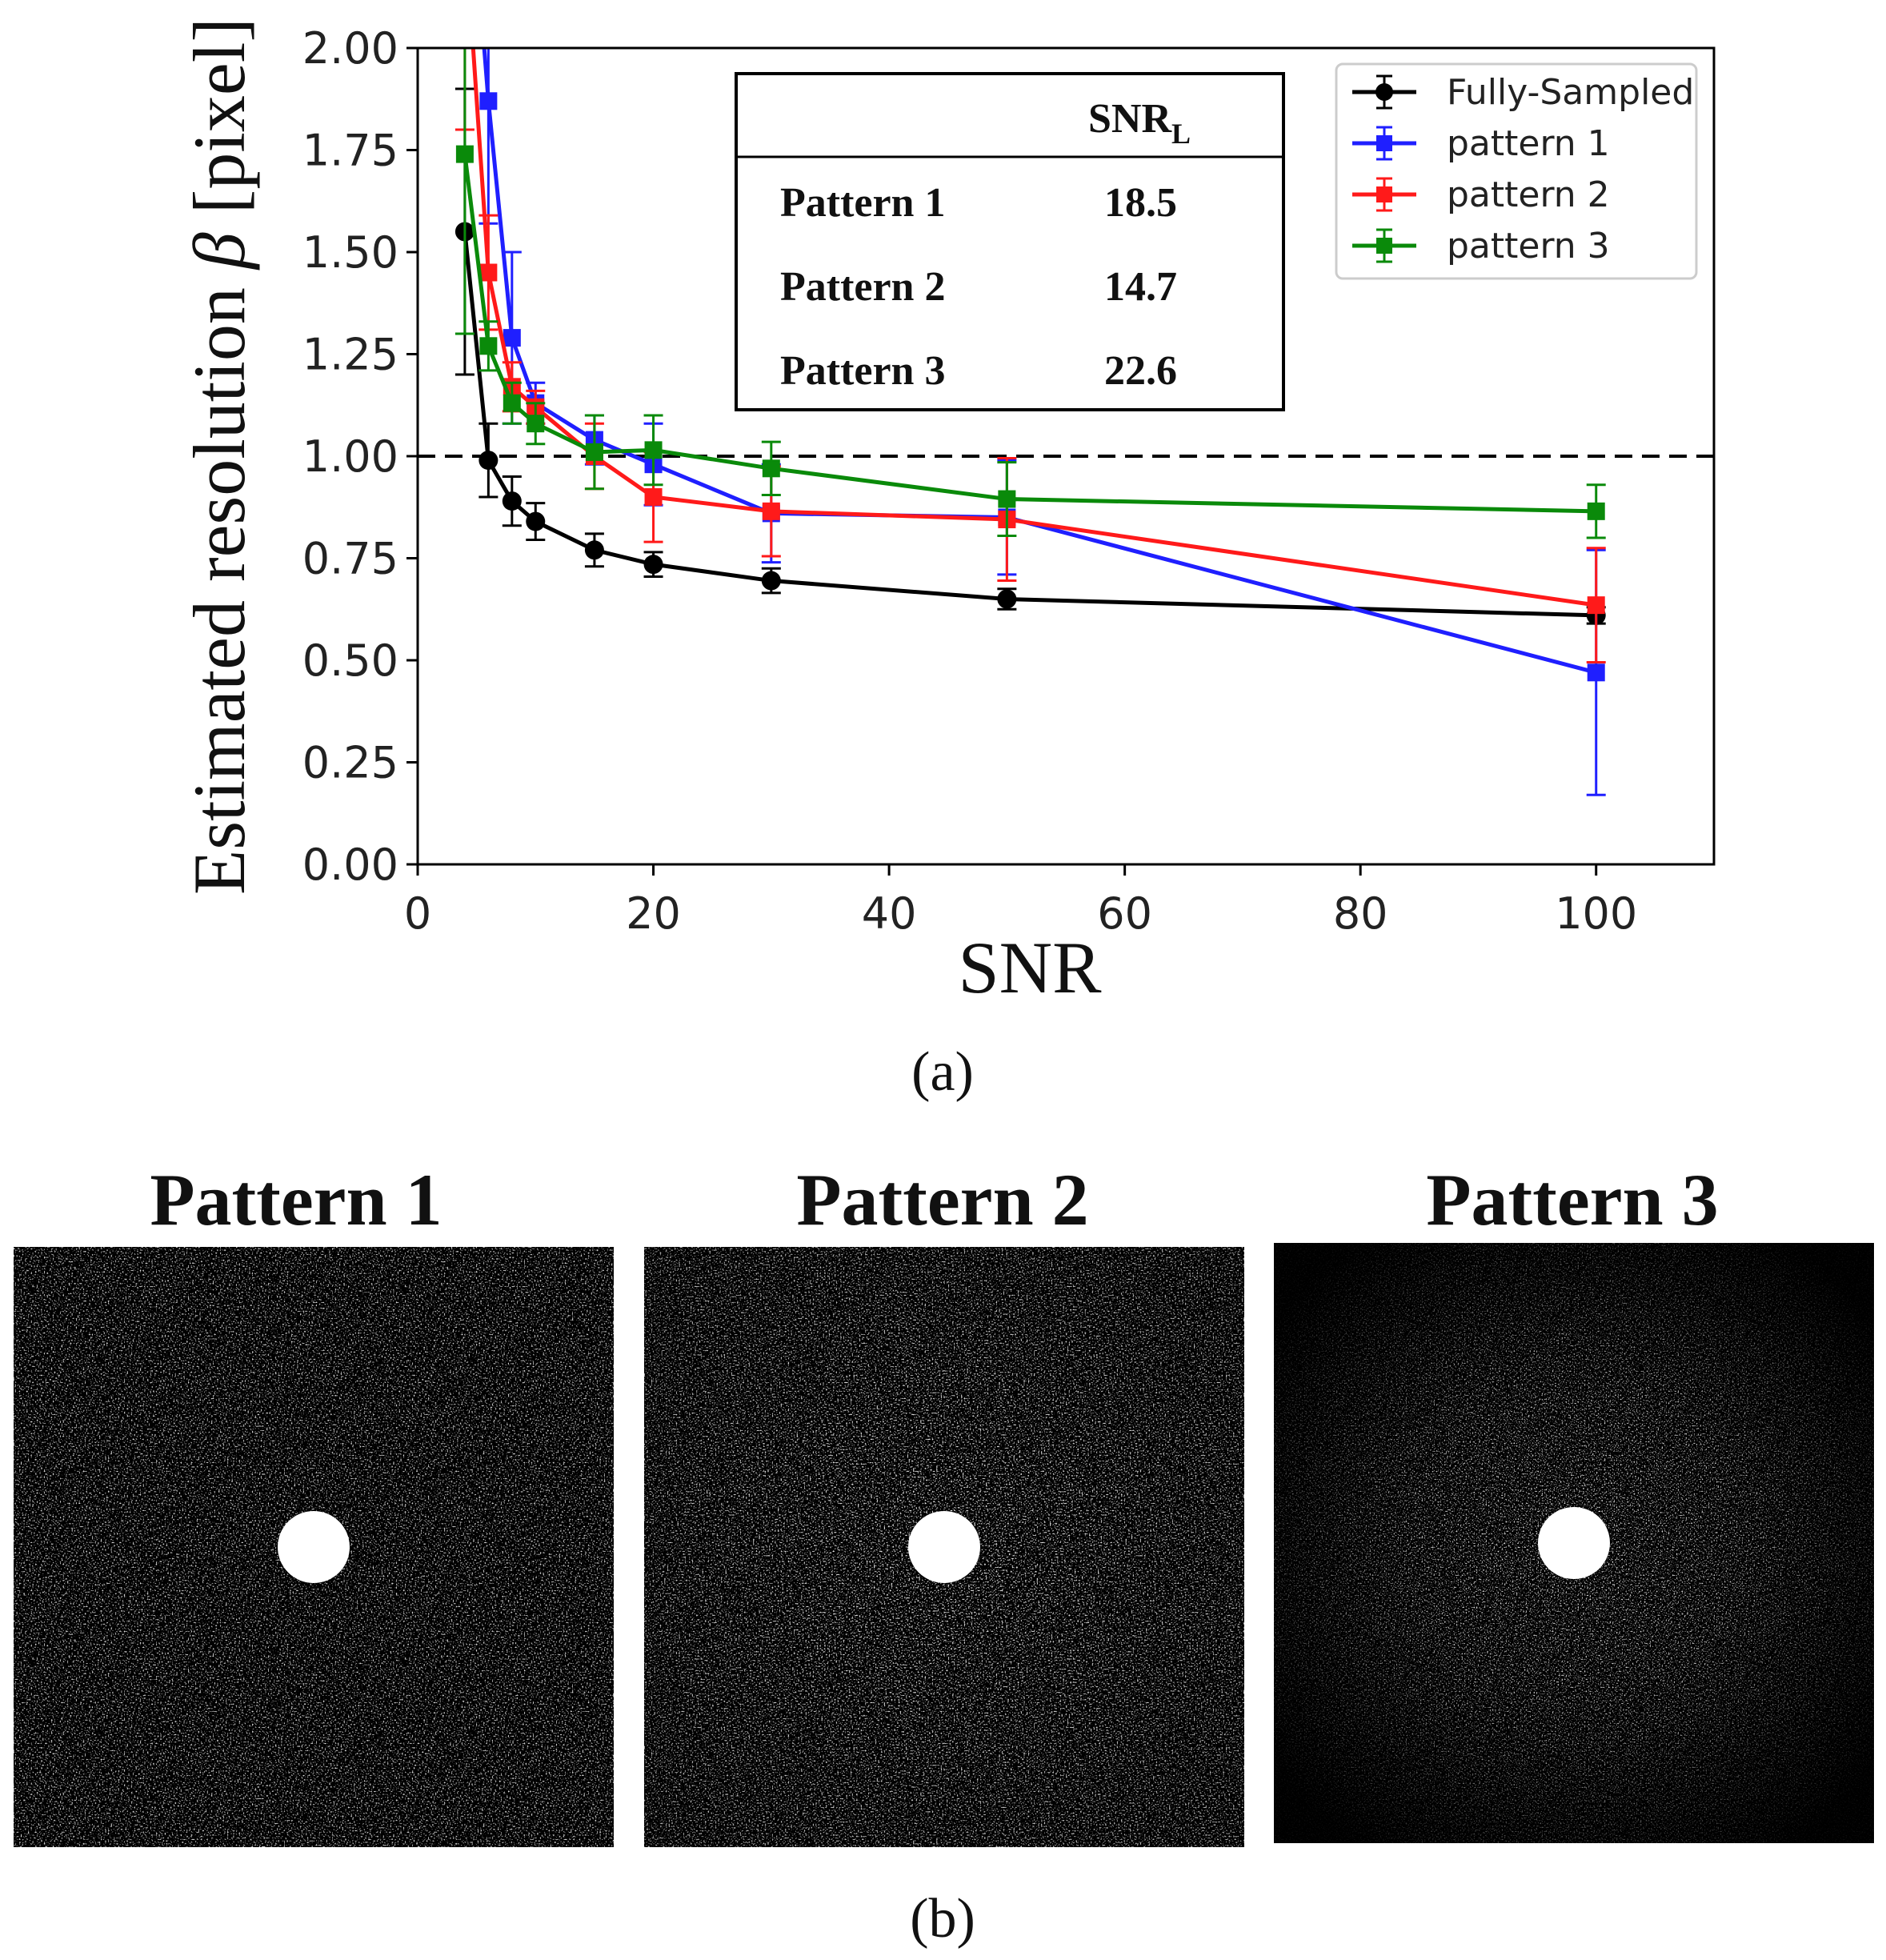  I want to click on panel-b-label: (b), so click(942, 1919).